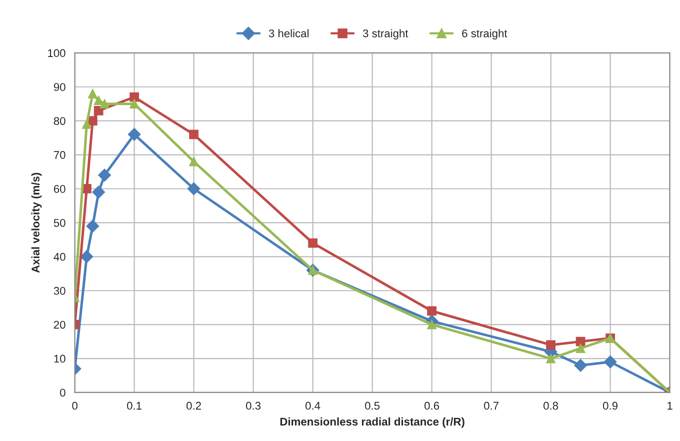 The image size is (680, 441). I want to click on x-tick-label: 0.5, so click(372, 406).